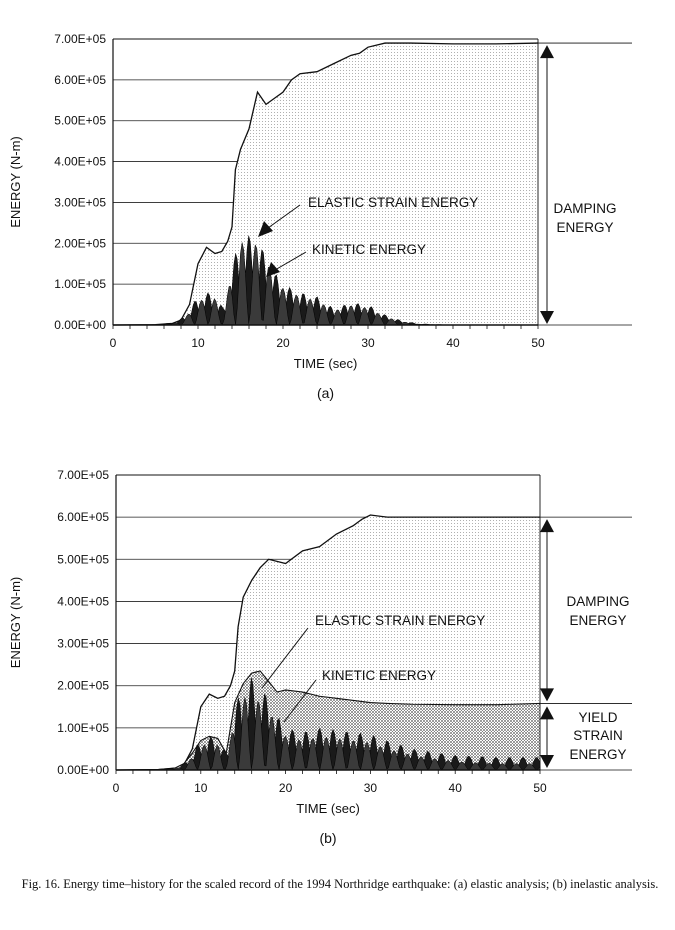 The image size is (675, 930). I want to click on series-kinetic-area, so click(328, 734).